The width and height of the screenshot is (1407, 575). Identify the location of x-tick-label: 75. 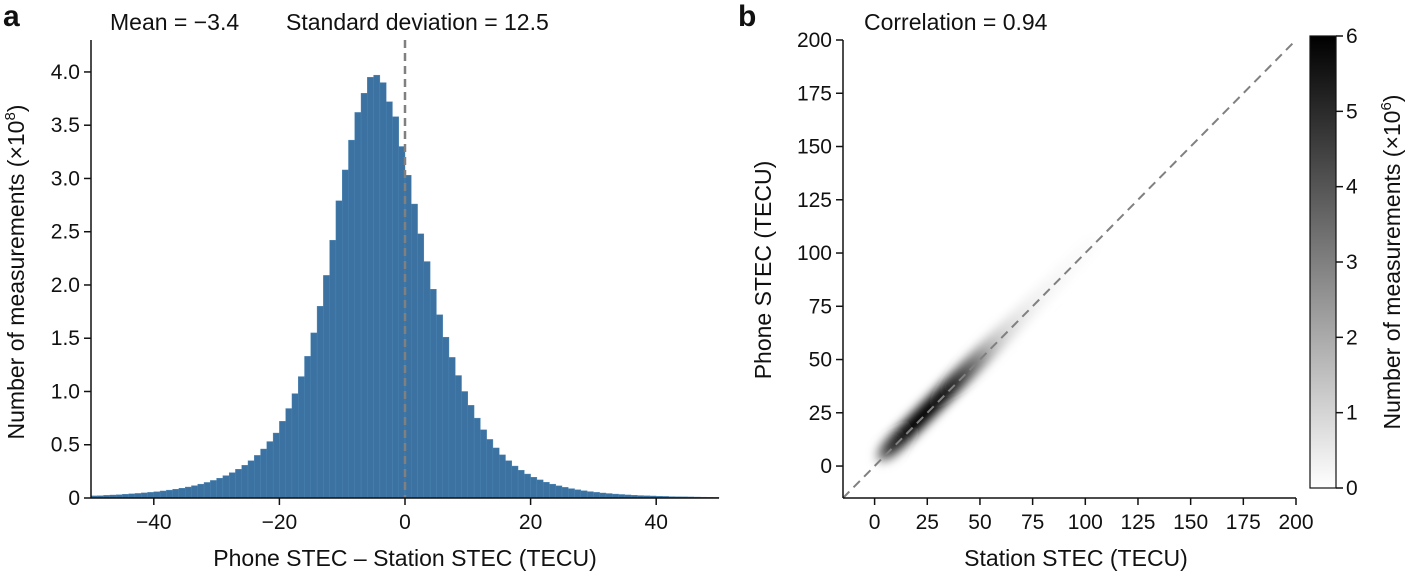
(1032, 522).